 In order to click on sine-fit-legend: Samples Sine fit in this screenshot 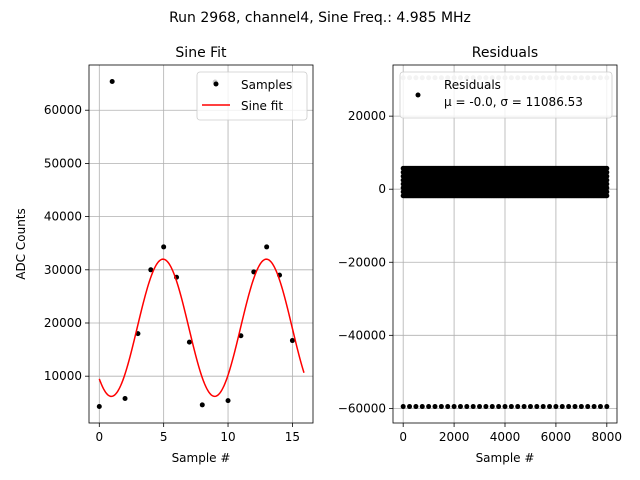, I will do `click(252, 96)`.